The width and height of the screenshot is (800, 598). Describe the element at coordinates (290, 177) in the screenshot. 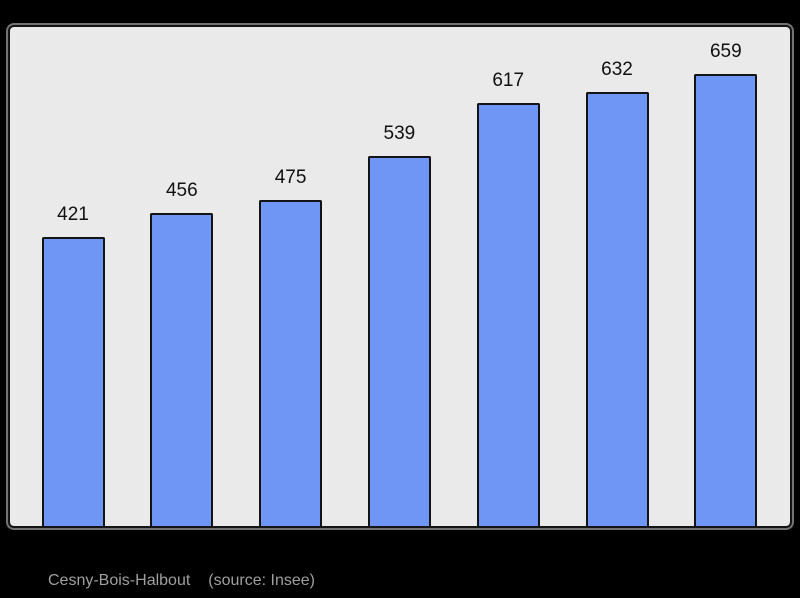

I see `bar-value-label: 475` at that location.